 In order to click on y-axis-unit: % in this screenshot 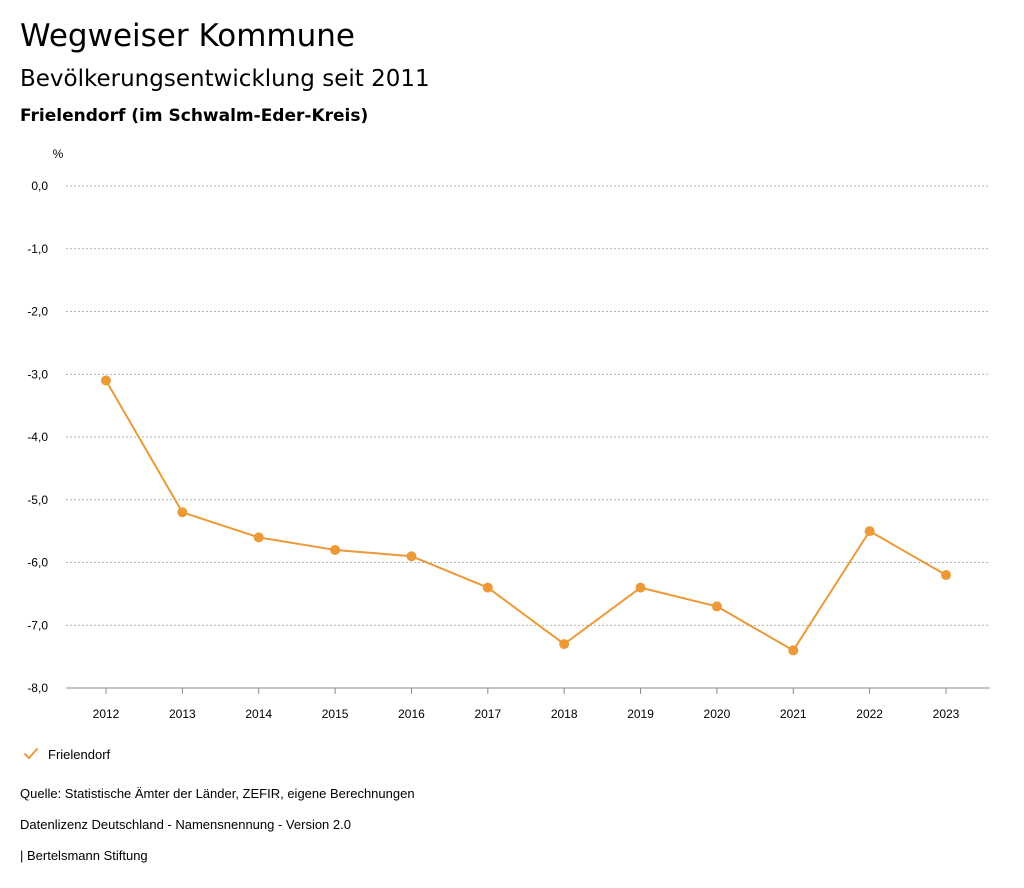, I will do `click(58, 154)`.